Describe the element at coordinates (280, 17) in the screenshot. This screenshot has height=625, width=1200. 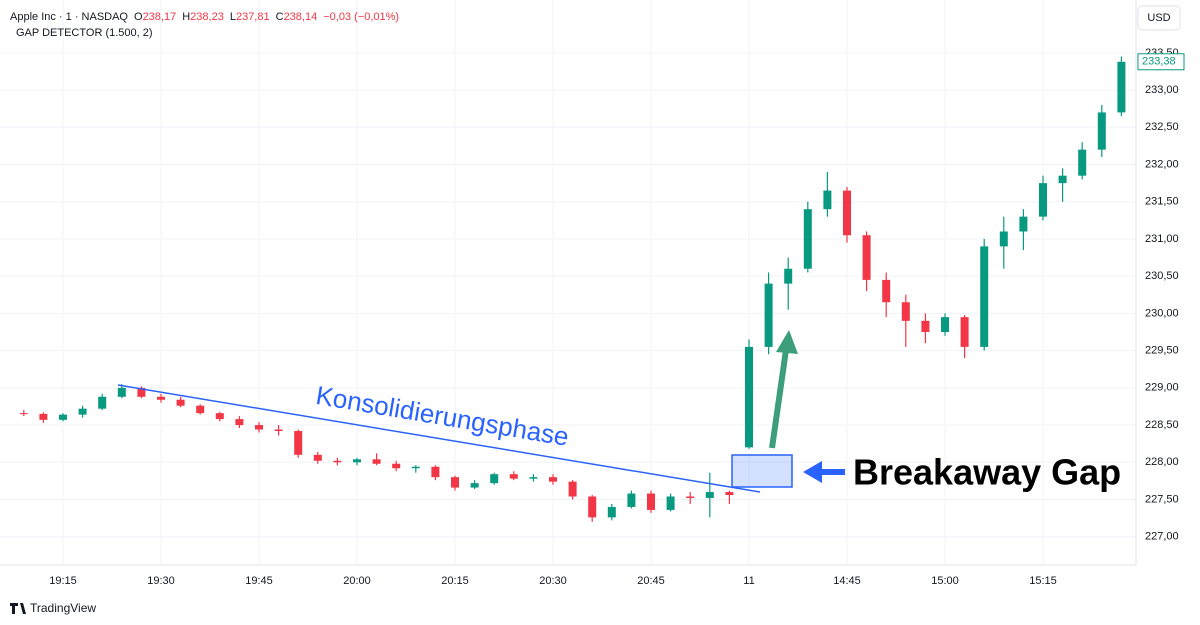
I see `c-label: C` at that location.